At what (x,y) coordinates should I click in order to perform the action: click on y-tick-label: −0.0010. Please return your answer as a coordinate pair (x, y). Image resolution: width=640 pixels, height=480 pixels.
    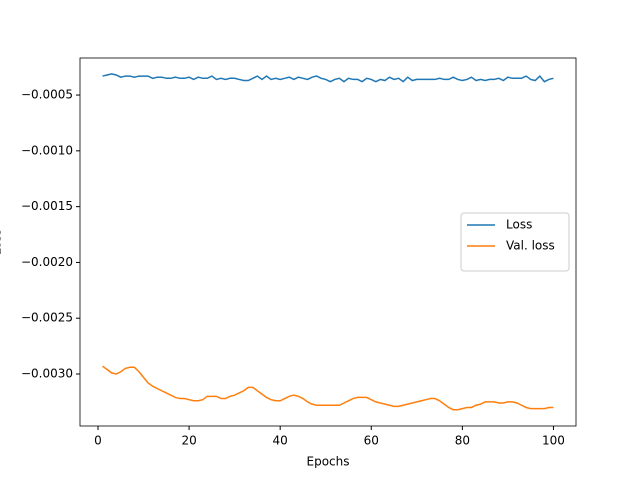
    Looking at the image, I should click on (47, 150).